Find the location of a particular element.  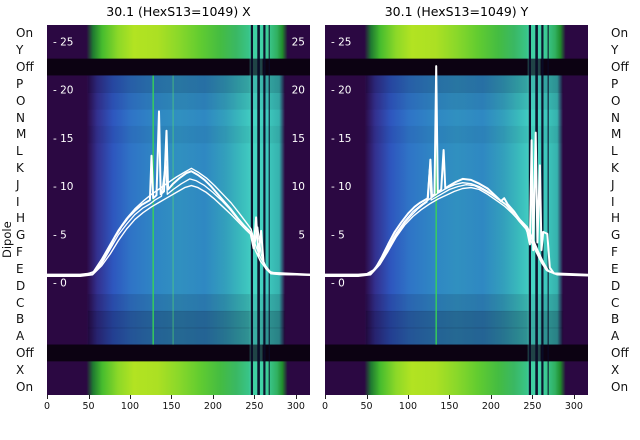

value-tick-label-right: 25 is located at coordinates (298, 43).